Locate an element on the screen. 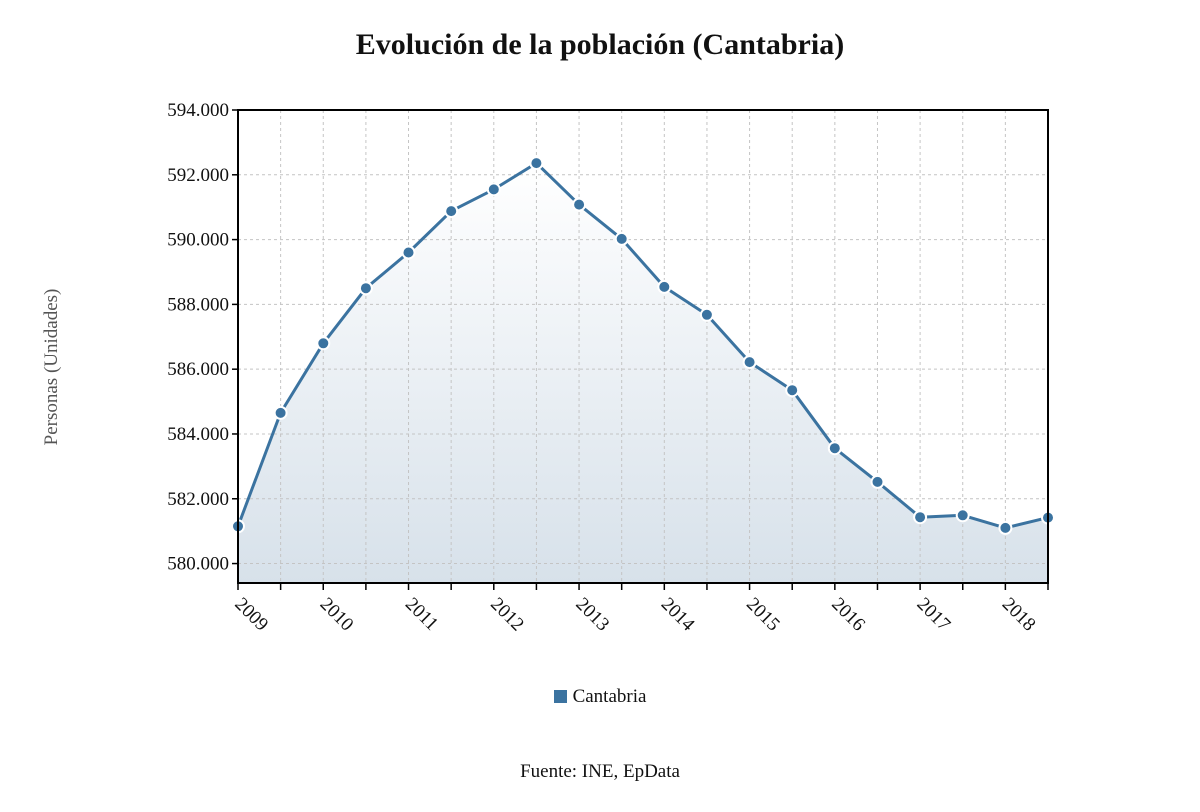 Image resolution: width=1200 pixels, height=812 pixels. x-tick-label: 2009 is located at coordinates (251, 615).